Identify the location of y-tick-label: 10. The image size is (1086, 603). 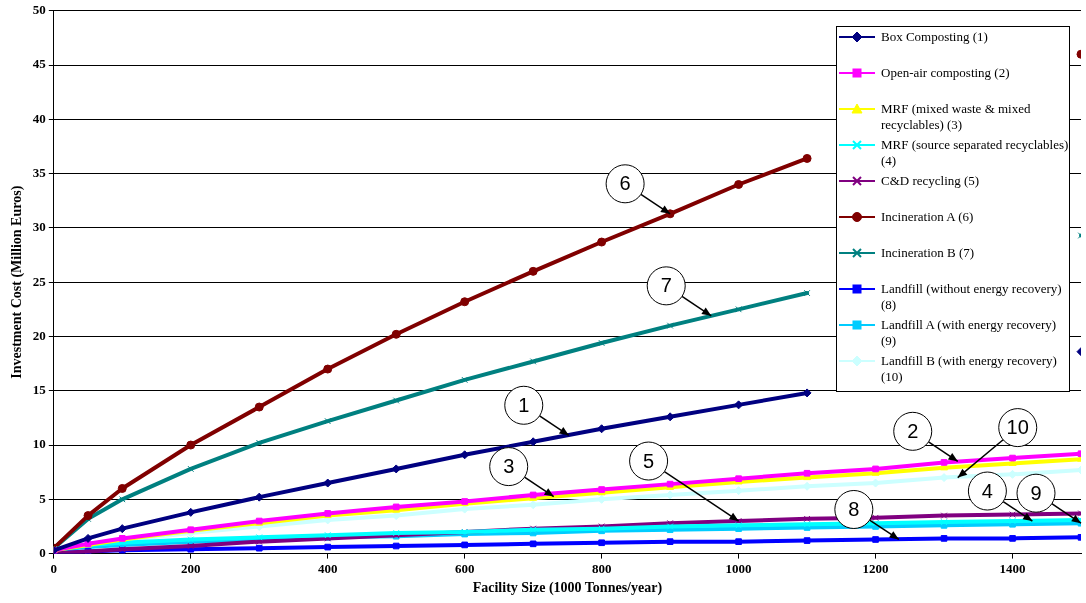
(39, 444).